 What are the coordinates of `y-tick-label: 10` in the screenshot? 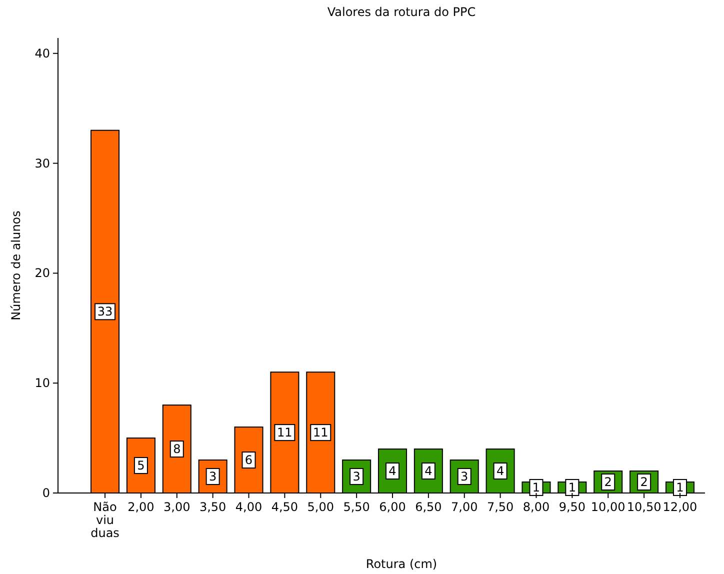 It's located at (42, 383).